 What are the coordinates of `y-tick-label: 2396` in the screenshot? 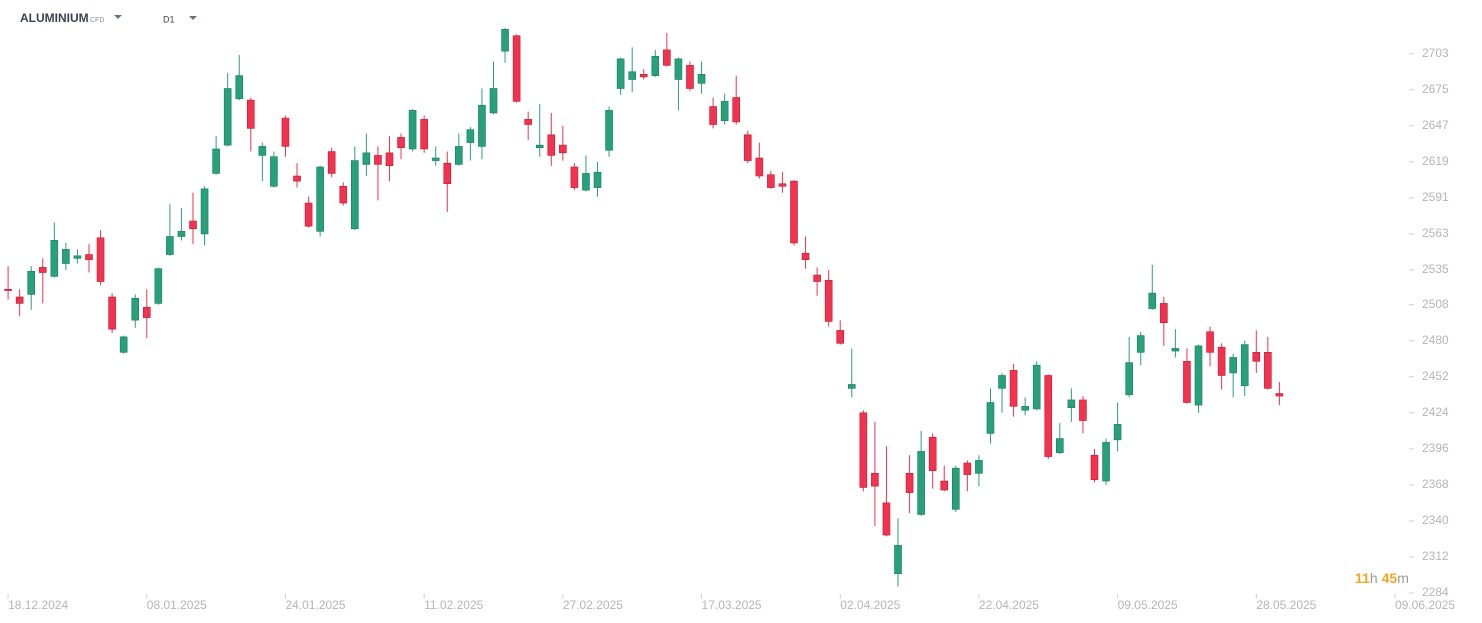 It's located at (1435, 448).